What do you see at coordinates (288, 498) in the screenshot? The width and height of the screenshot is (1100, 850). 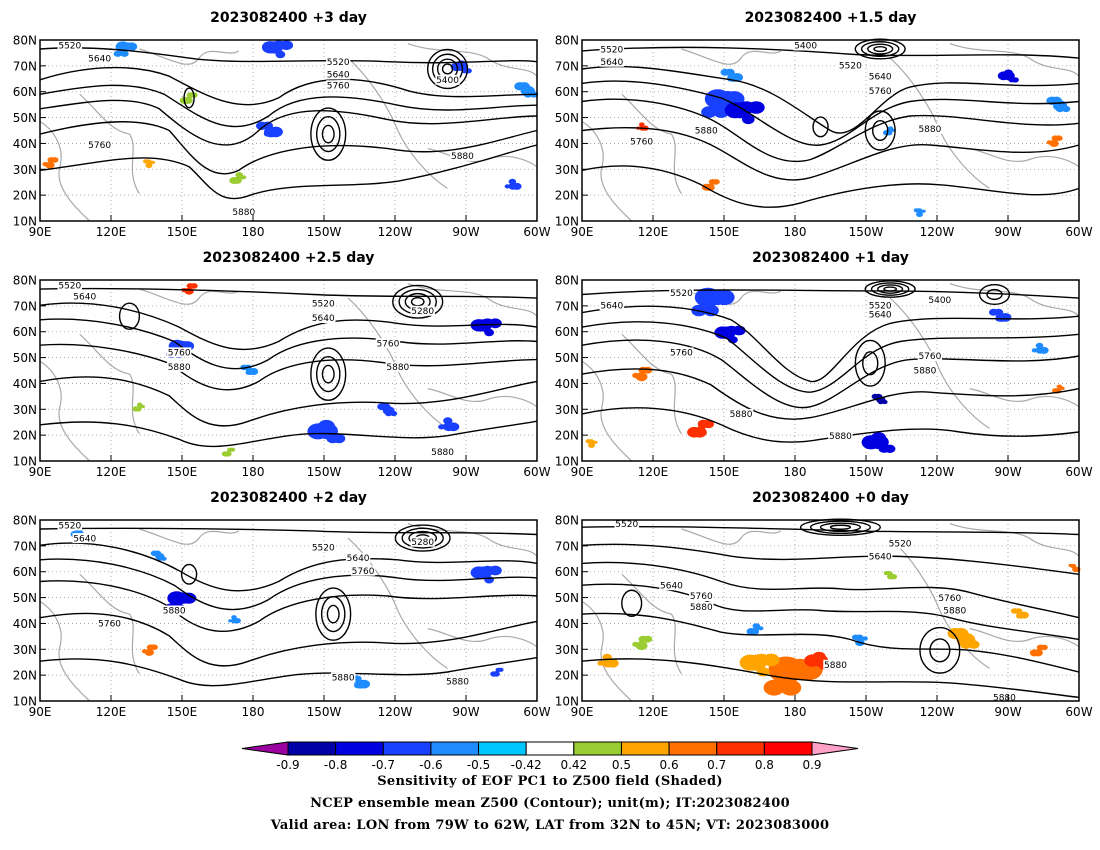 I see `panel-title: 2023082400 +2 day` at bounding box center [288, 498].